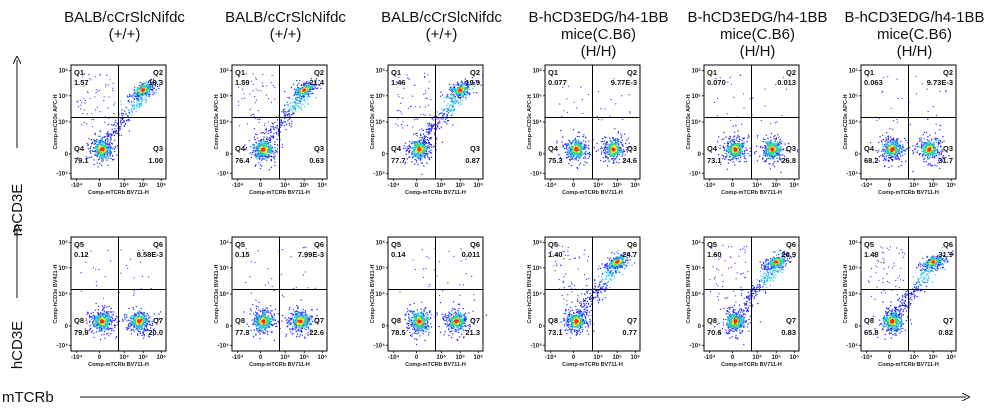 The height and width of the screenshot is (413, 992). What do you see at coordinates (472, 160) in the screenshot?
I see `quadrant-value: 0.87` at bounding box center [472, 160].